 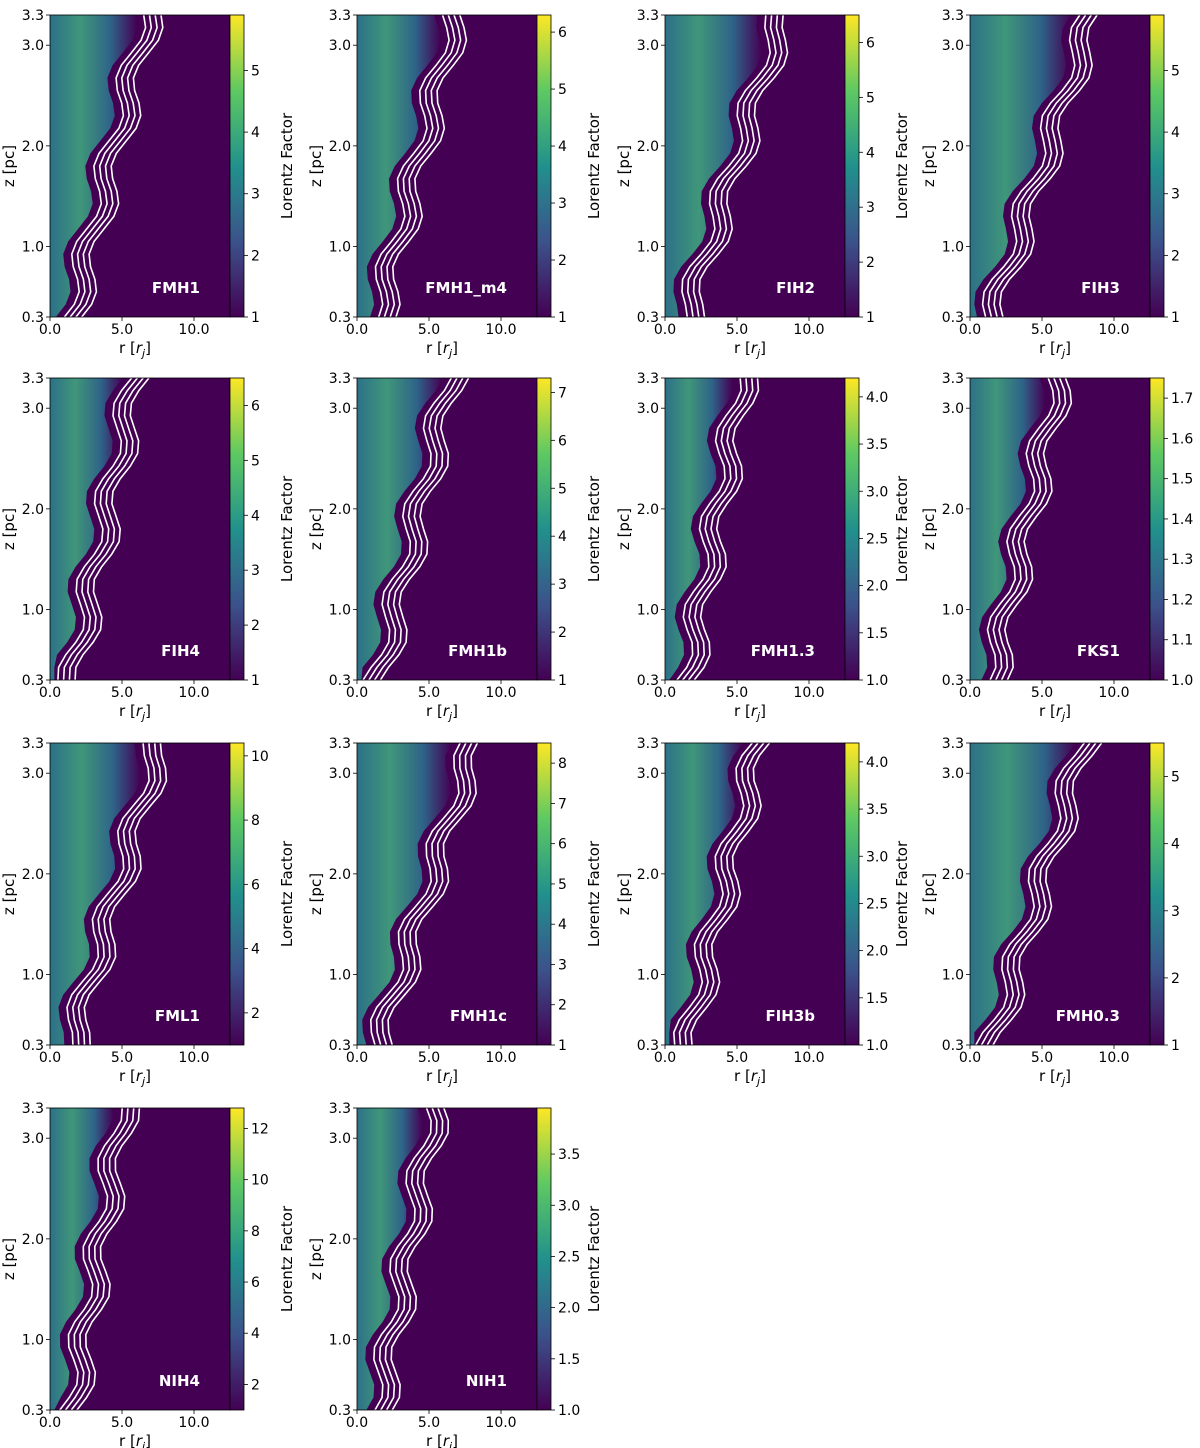 I want to click on panel-label: FMH1_m4, so click(x=466, y=288).